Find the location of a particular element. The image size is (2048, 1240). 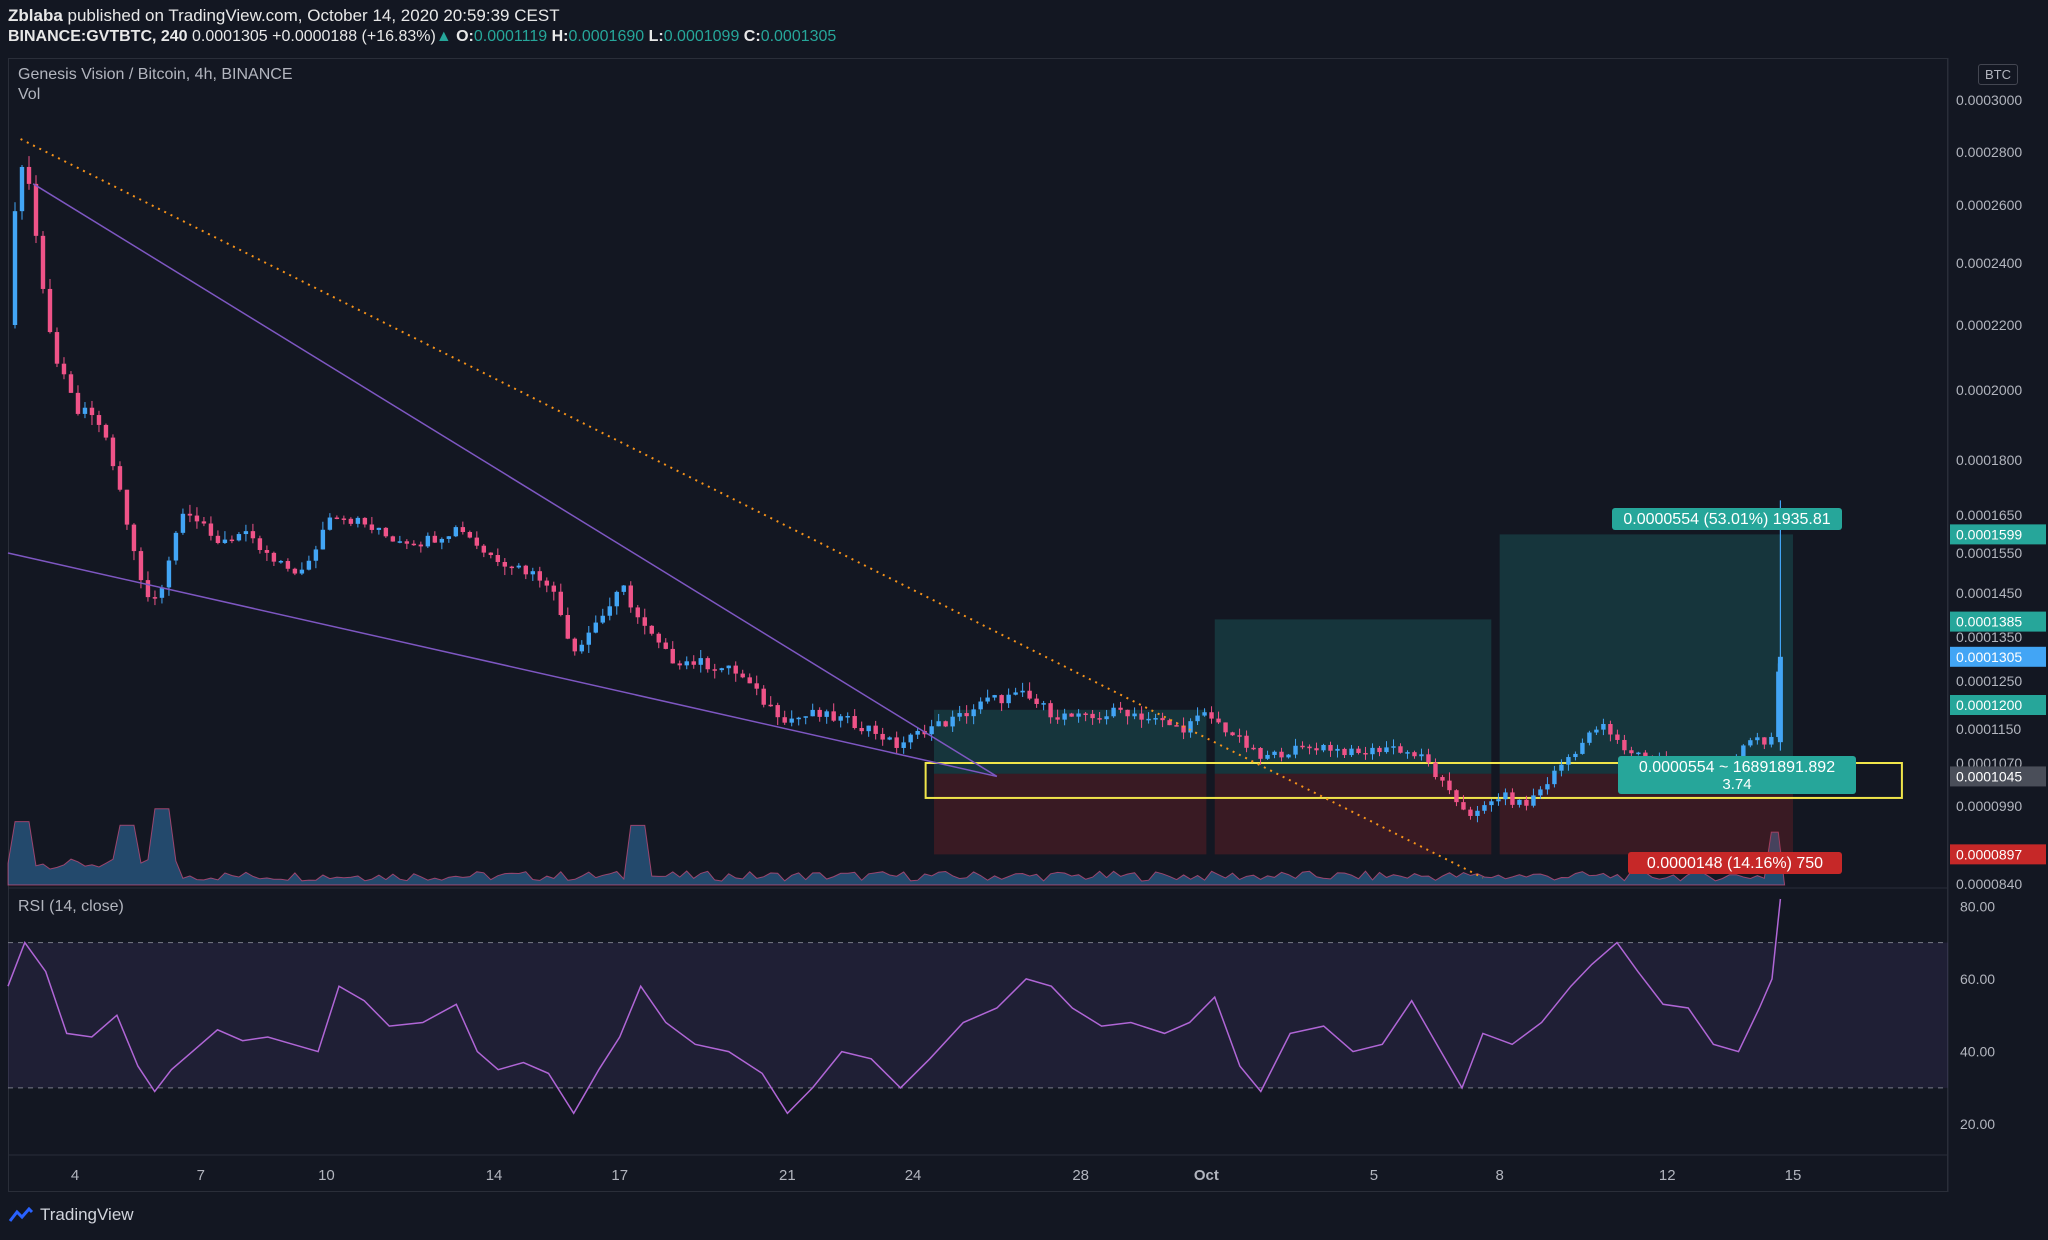

price-tick: 0.0001450 is located at coordinates (1989, 593).